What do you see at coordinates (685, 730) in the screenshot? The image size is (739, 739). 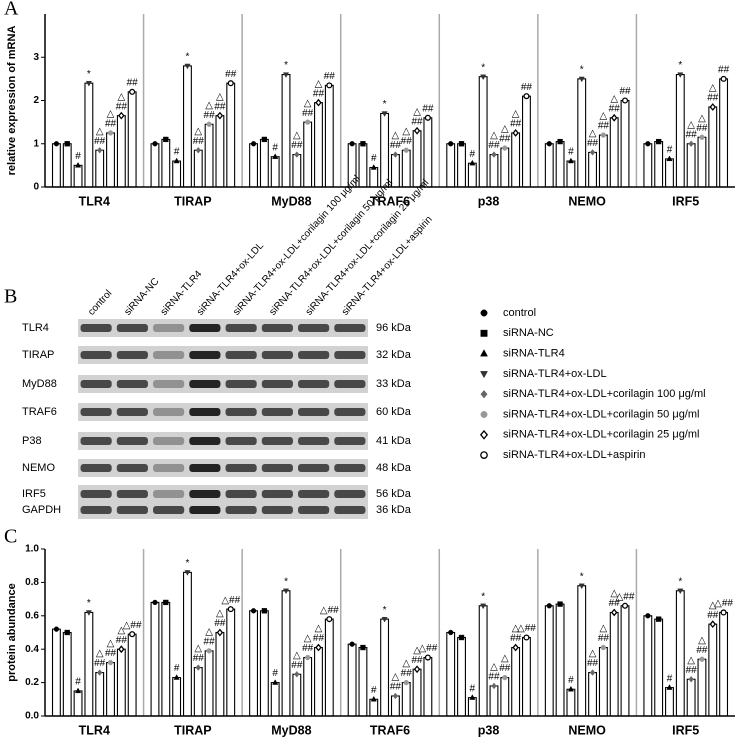 I see `x-tick-label: IRF5` at bounding box center [685, 730].